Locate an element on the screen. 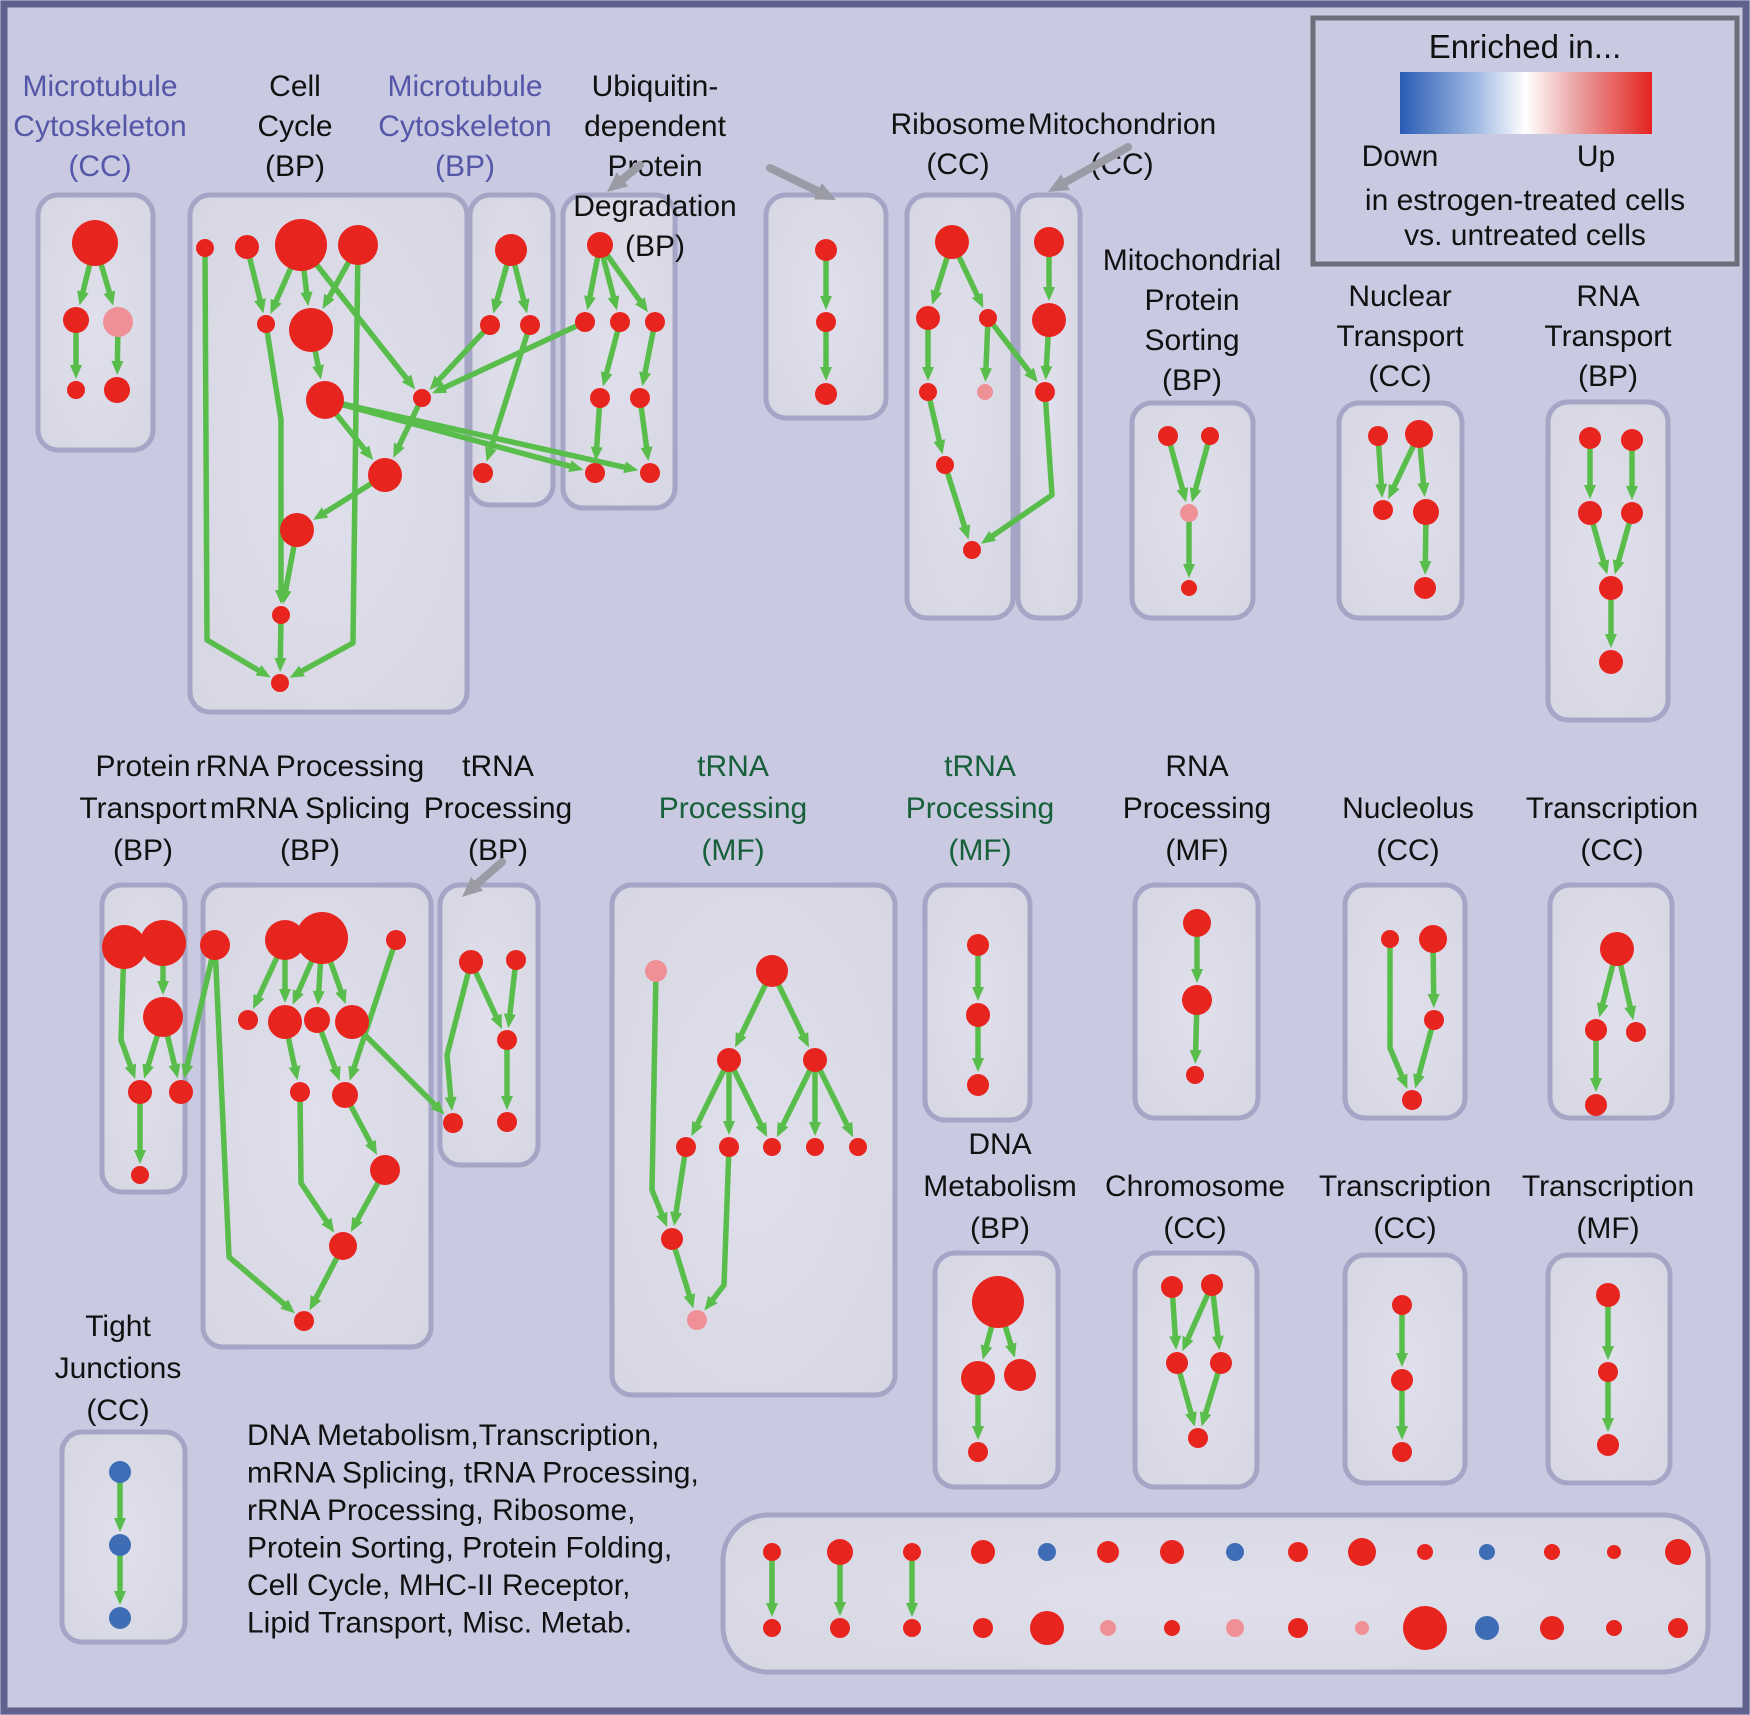  node-rrna-processing-mrna-splicing-l9 is located at coordinates (300, 1092).